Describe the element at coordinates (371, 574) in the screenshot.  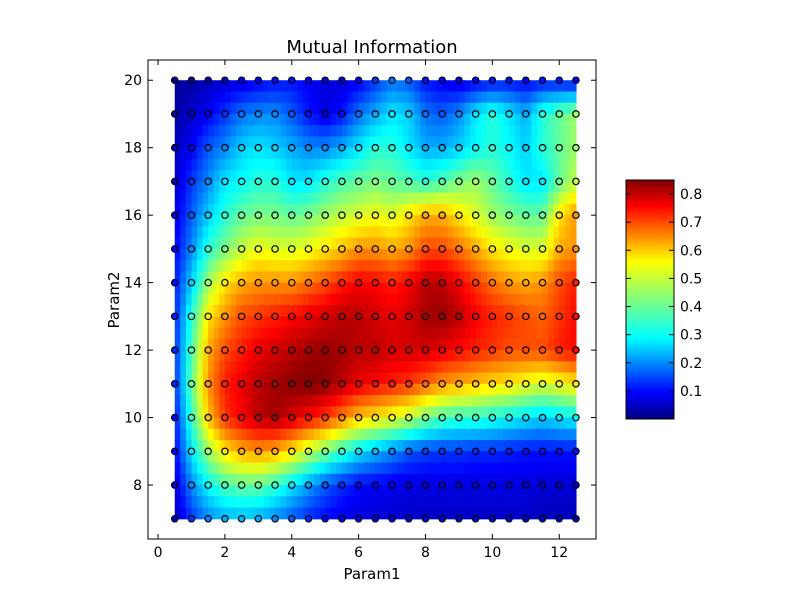
I see `x-axis-label: Param1` at that location.